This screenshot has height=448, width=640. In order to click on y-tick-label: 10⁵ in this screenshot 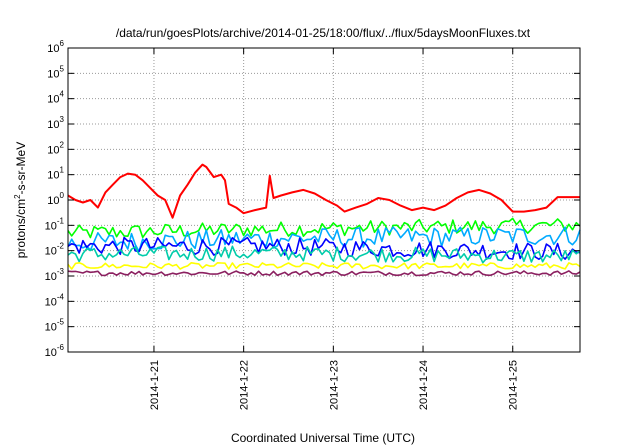, I will do `click(55, 72)`.